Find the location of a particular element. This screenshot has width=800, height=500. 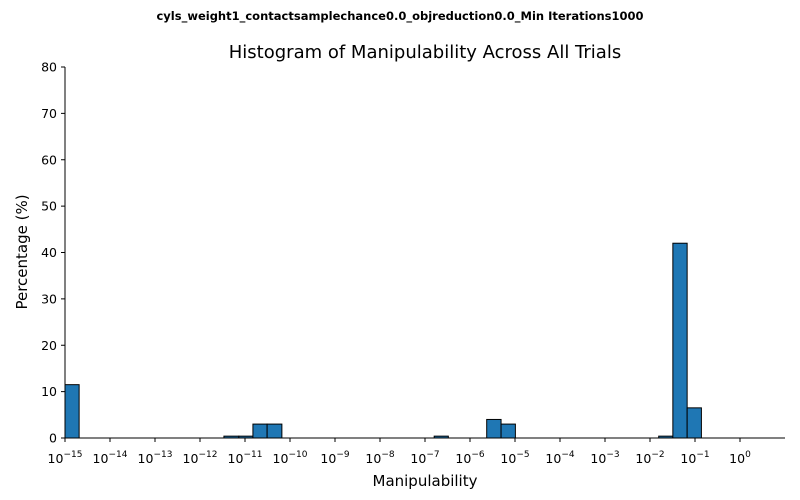

x-tick-label: 10⁻¹⁰ is located at coordinates (290, 458).